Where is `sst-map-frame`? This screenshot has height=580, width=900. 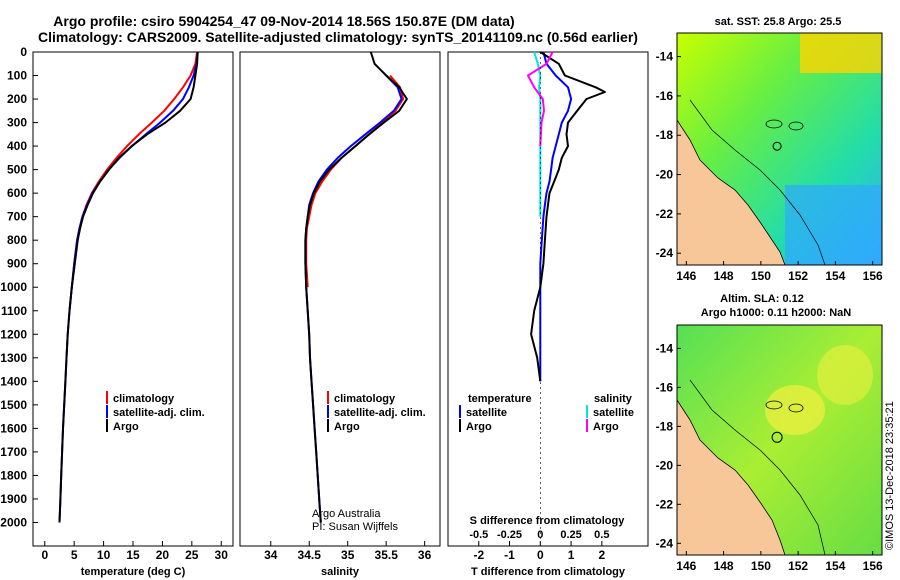
sst-map-frame is located at coordinates (779, 149).